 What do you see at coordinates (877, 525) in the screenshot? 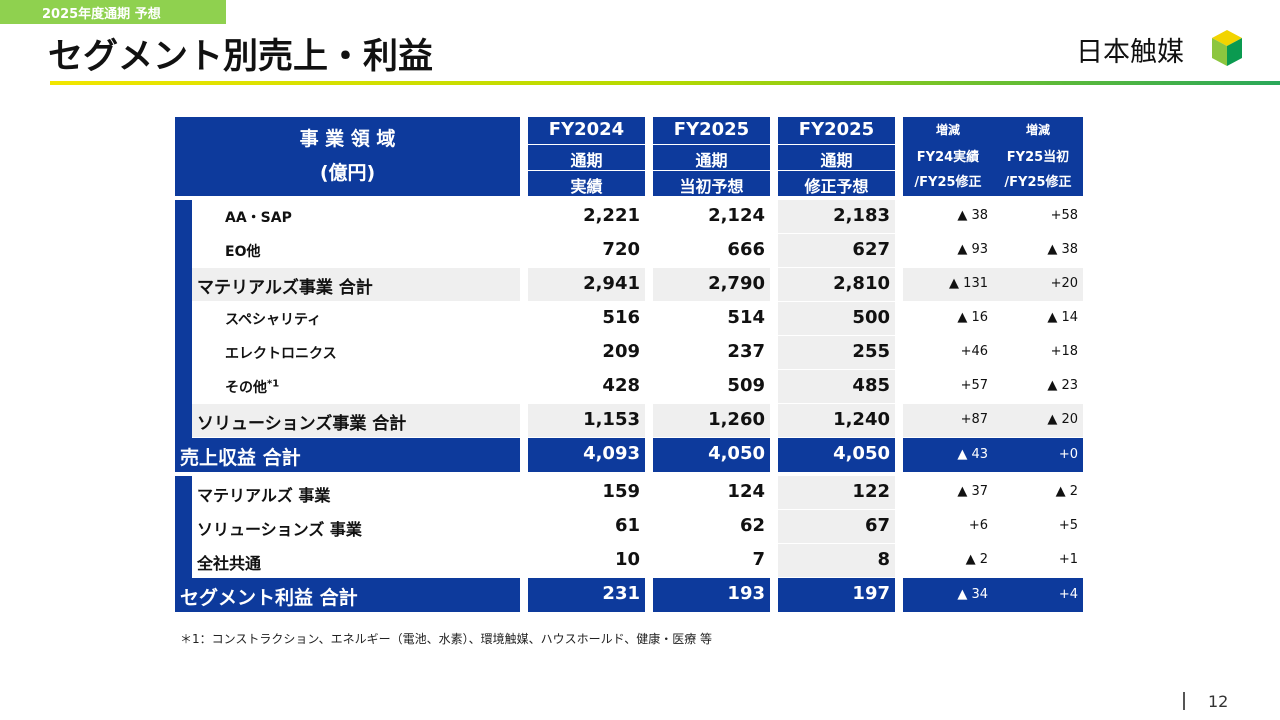
I see `value-cell: 67` at bounding box center [877, 525].